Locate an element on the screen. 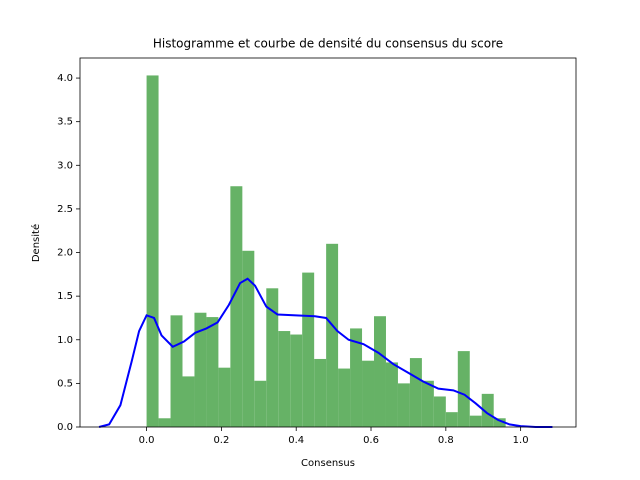  x-tick-label: 0.8 is located at coordinates (446, 440).